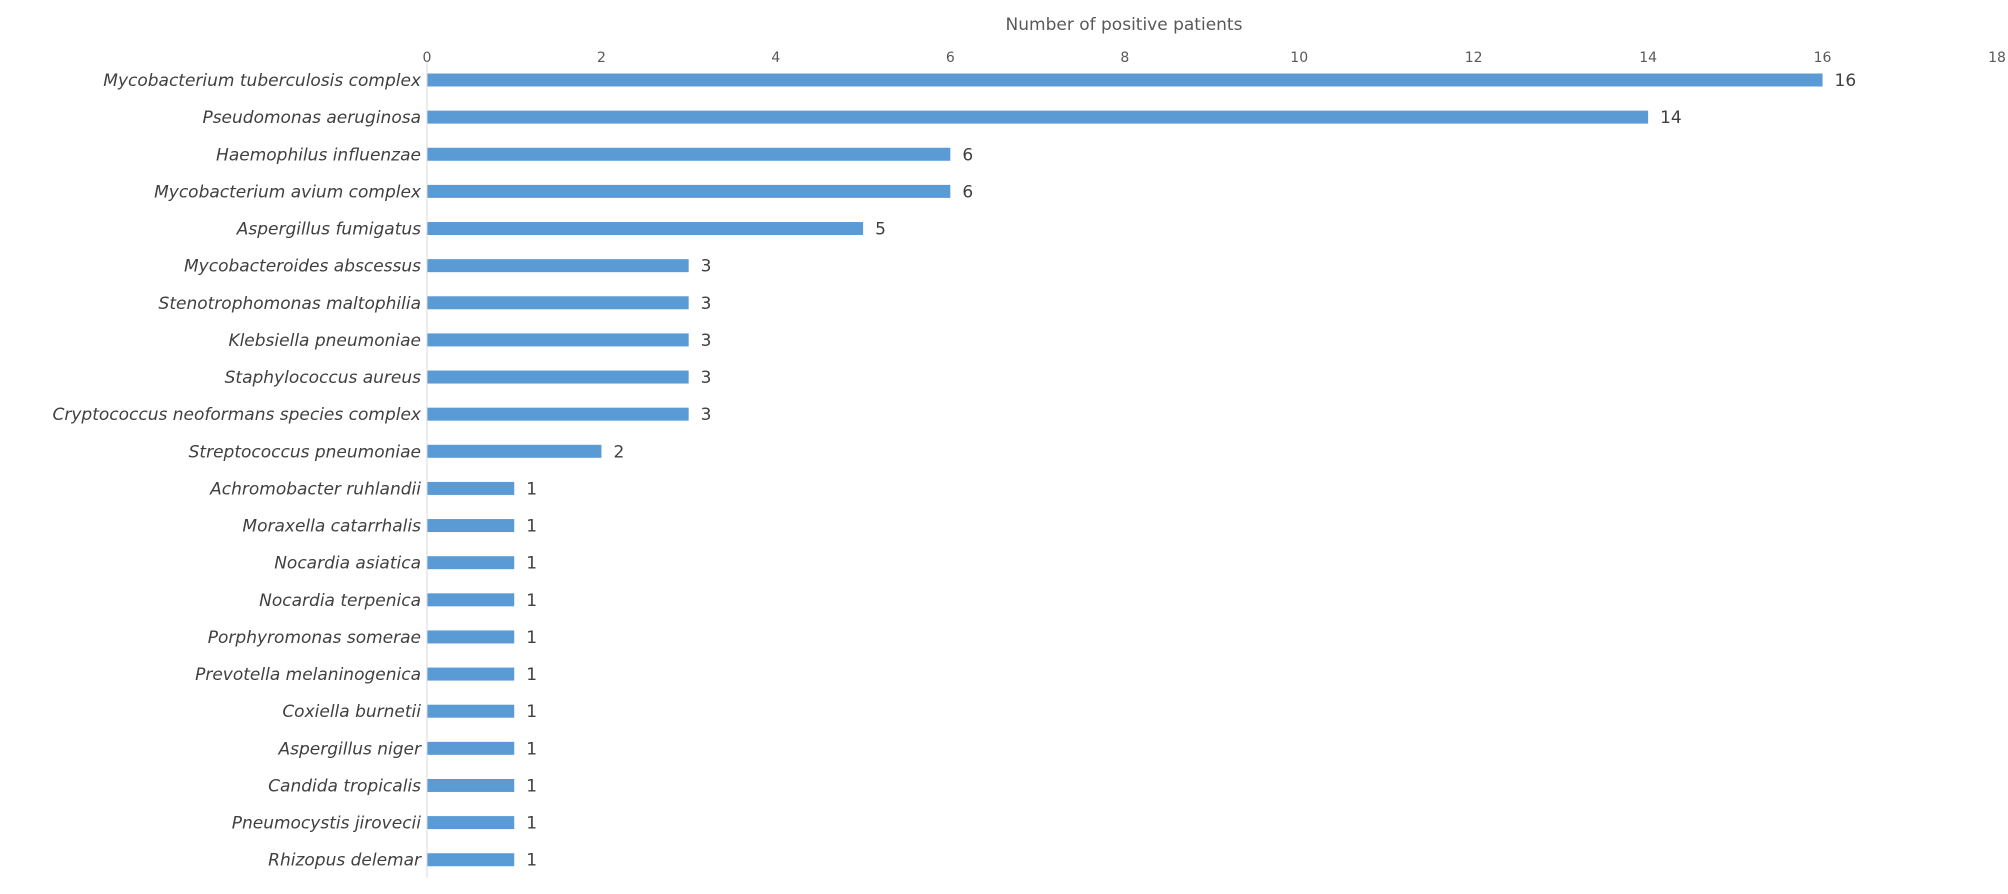 This screenshot has height=894, width=2008. What do you see at coordinates (345, 861) in the screenshot?
I see `category-label: Rhizopus delemar` at bounding box center [345, 861].